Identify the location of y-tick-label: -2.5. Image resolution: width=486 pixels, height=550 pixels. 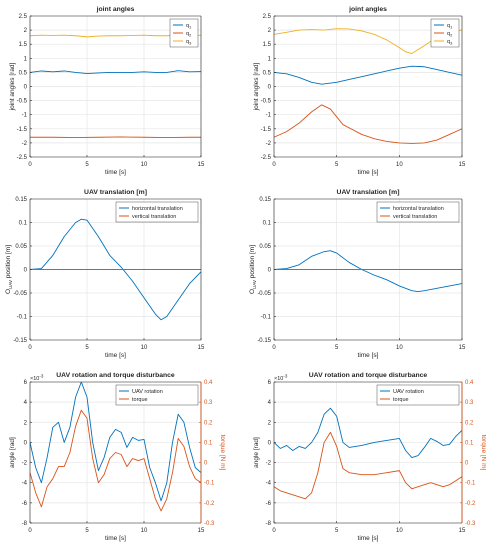
(22, 158).